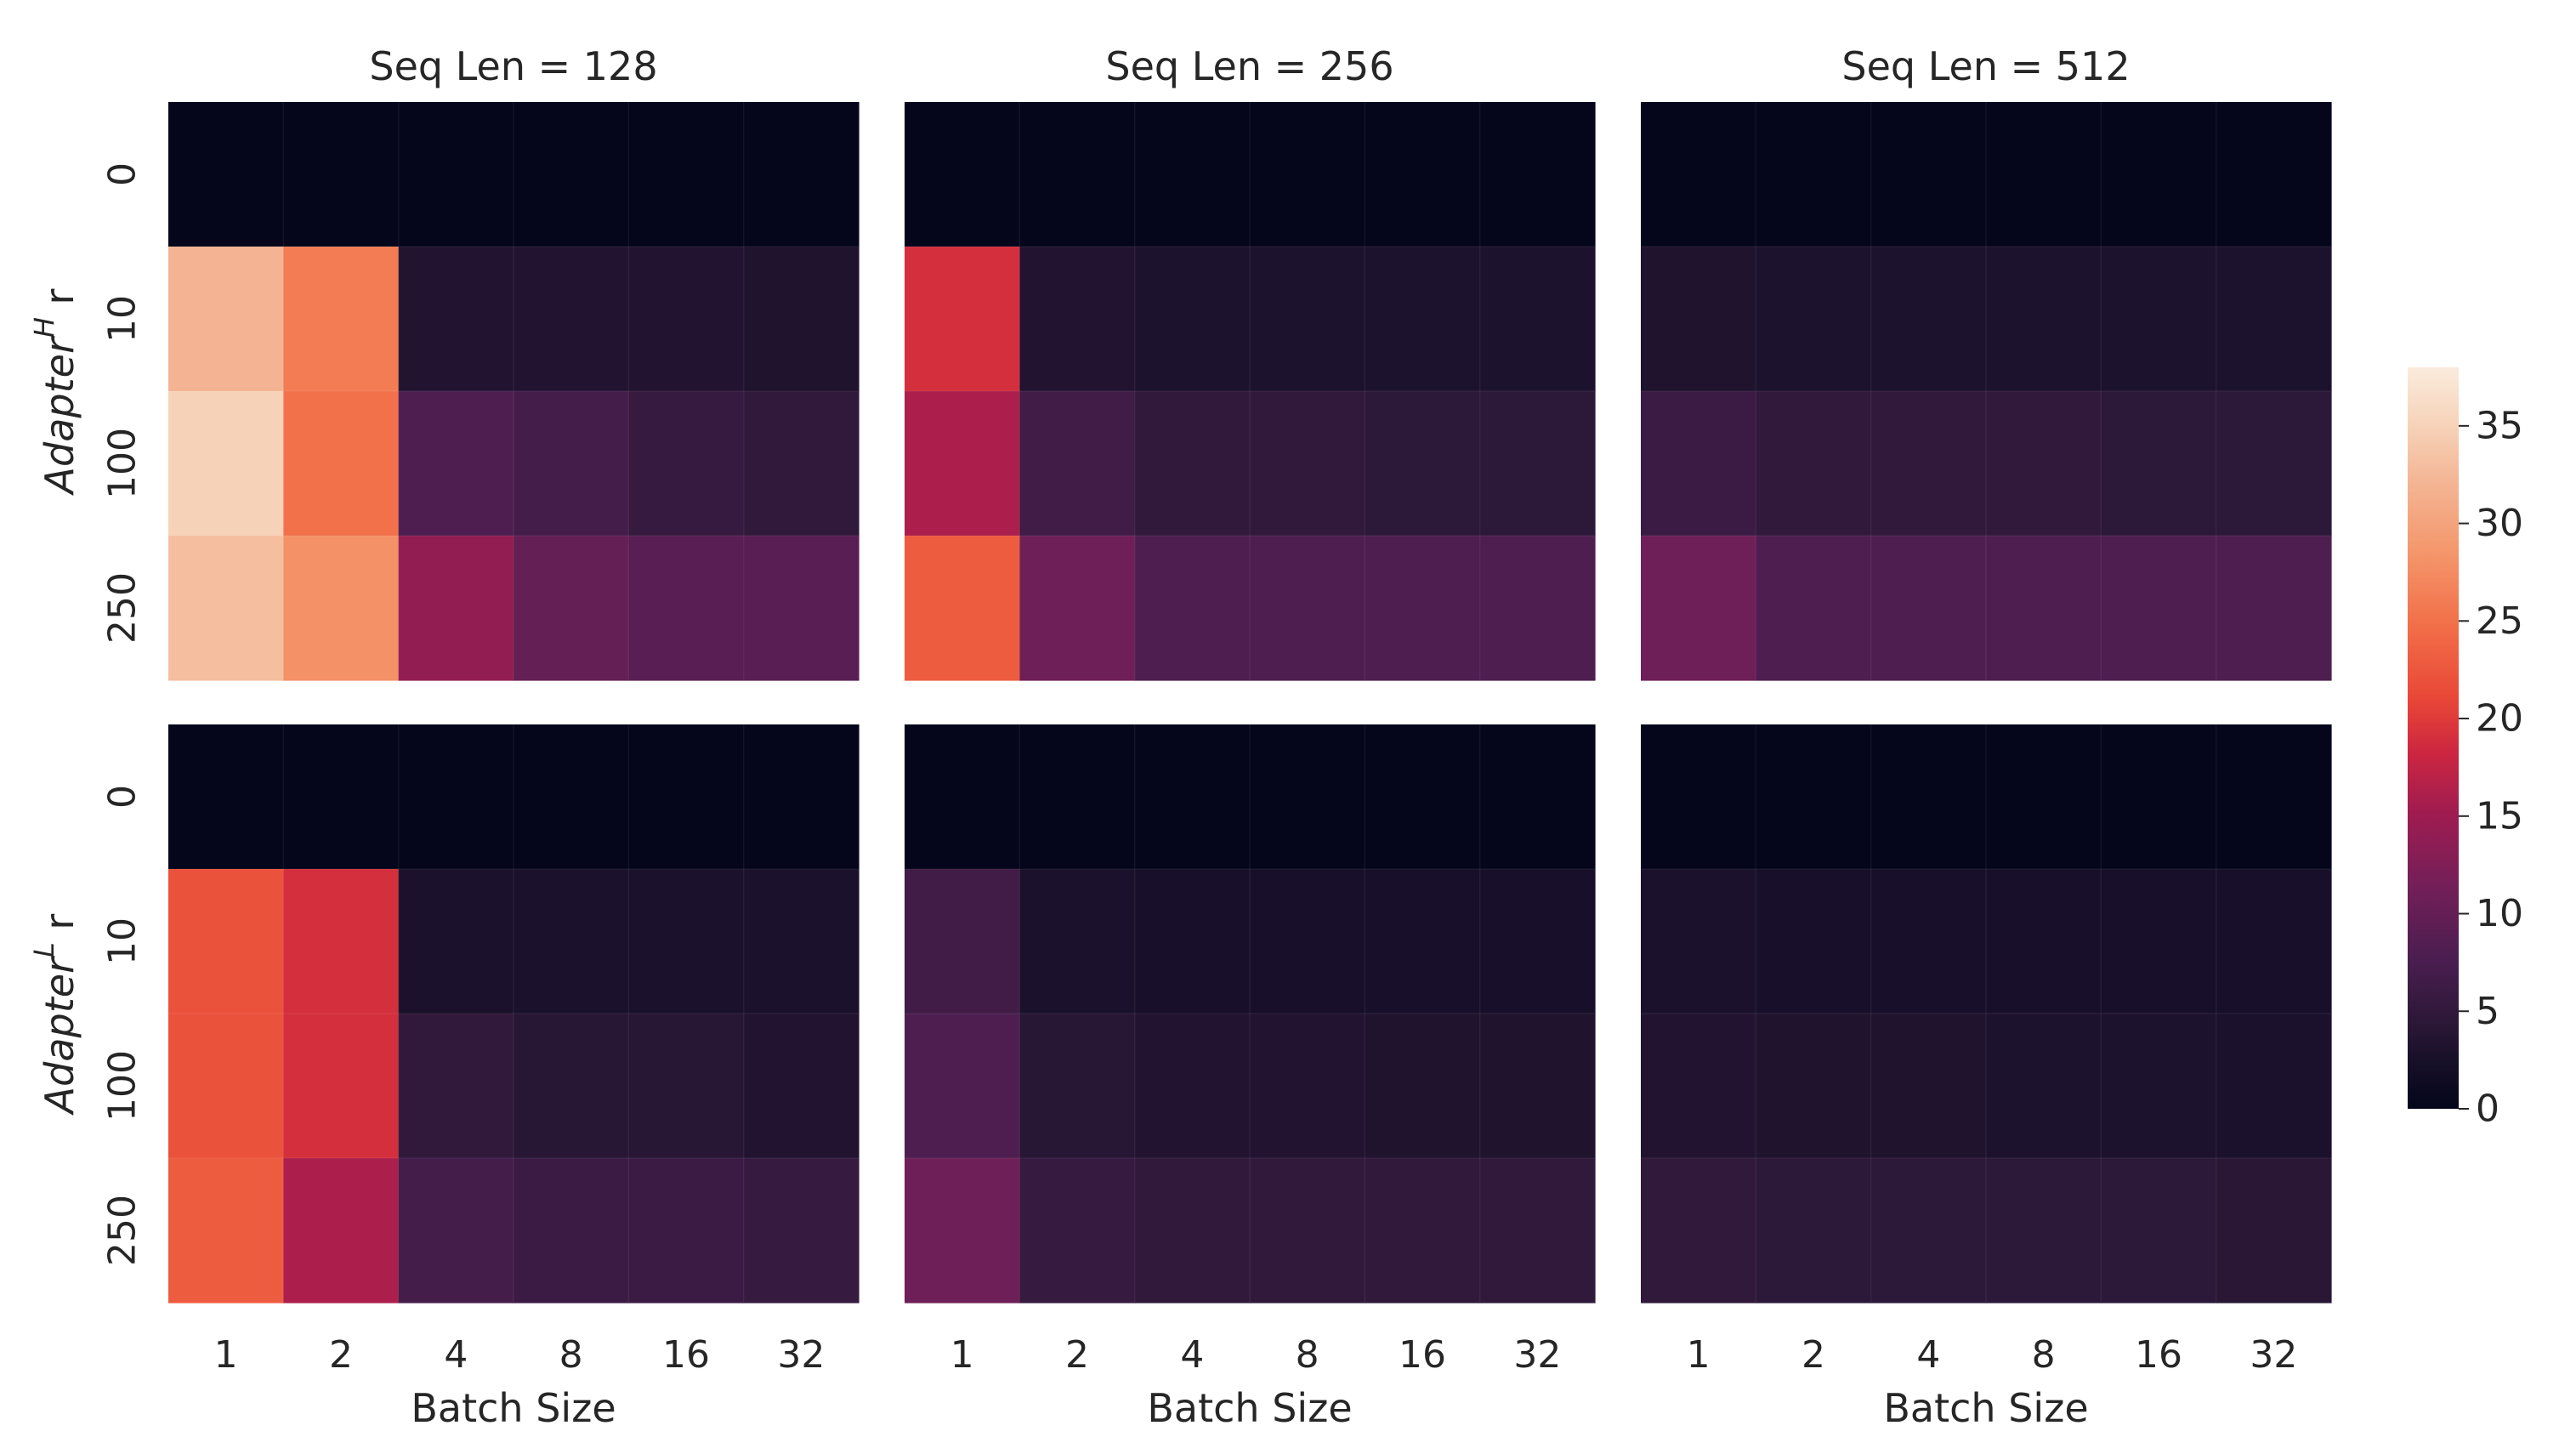  What do you see at coordinates (123, 608) in the screenshot?
I see `y-tick-label: 250` at bounding box center [123, 608].